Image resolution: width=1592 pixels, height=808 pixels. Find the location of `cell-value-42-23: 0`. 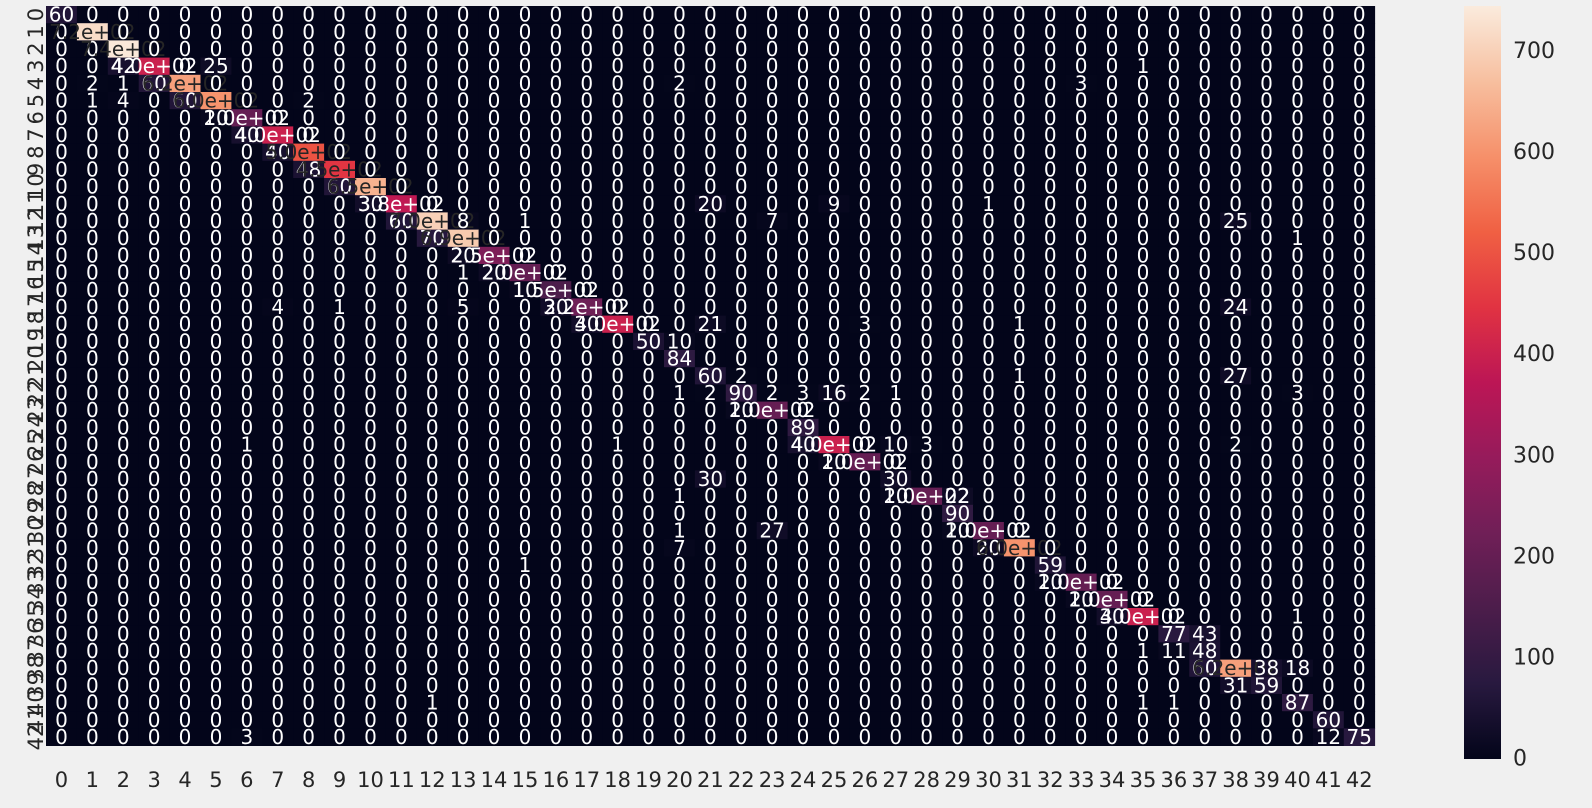

cell-value-42-23: 0 is located at coordinates (772, 737).